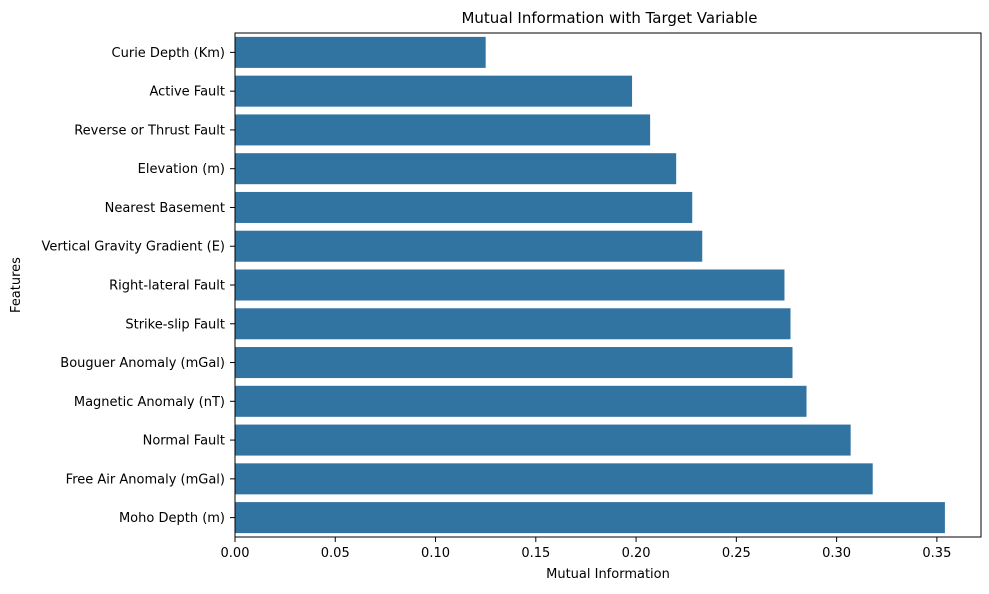 The image size is (989, 594). I want to click on x-tick-label: 0.10, so click(435, 553).